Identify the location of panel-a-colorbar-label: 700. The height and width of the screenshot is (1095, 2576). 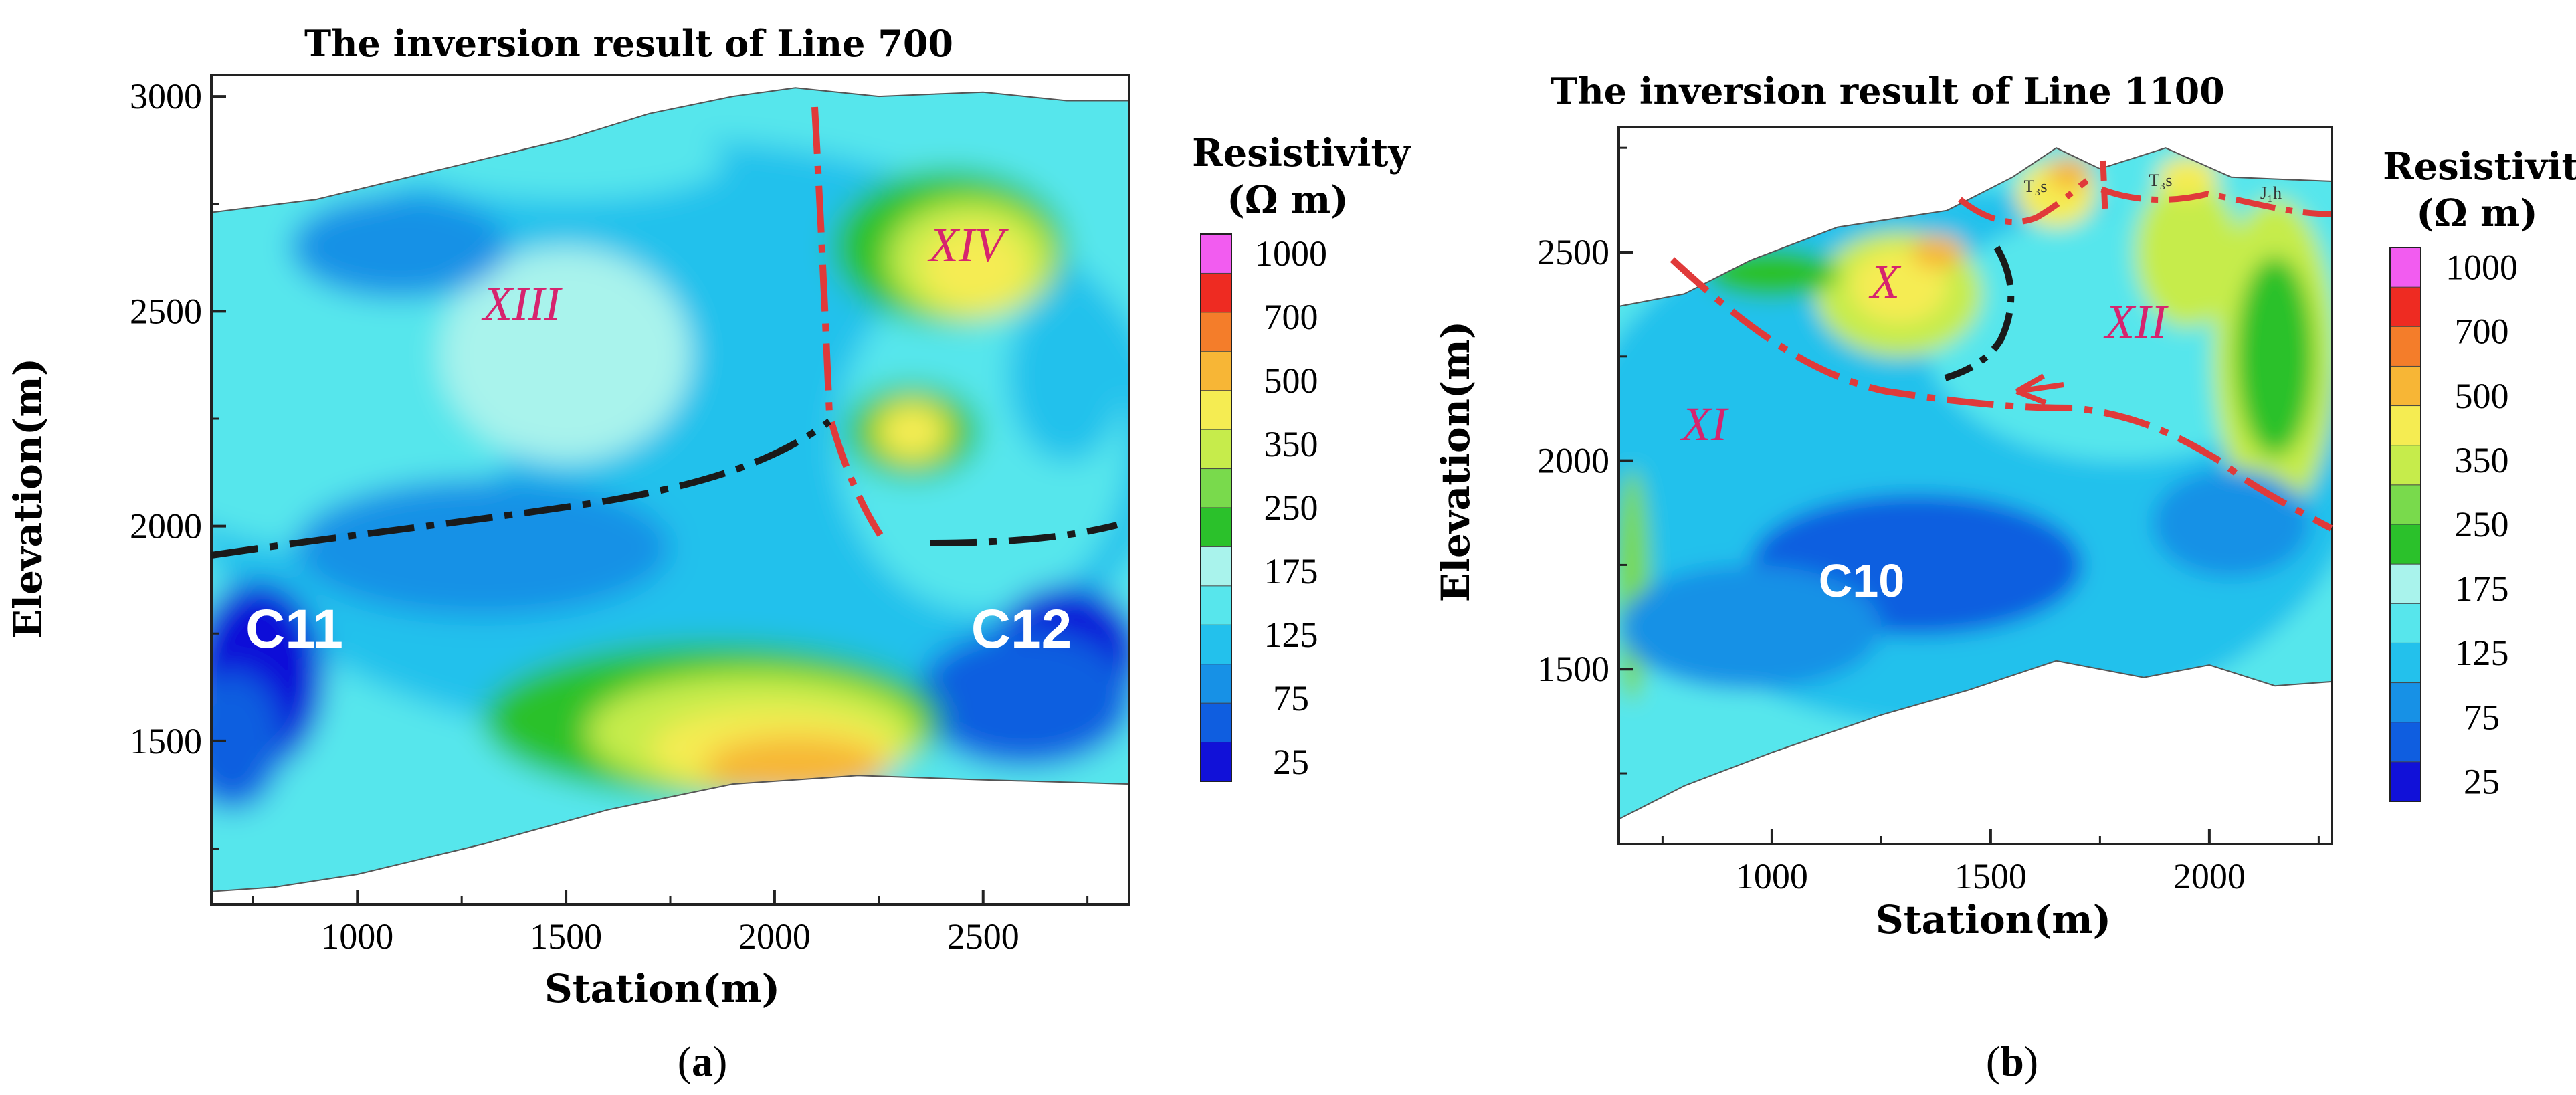
(1291, 317).